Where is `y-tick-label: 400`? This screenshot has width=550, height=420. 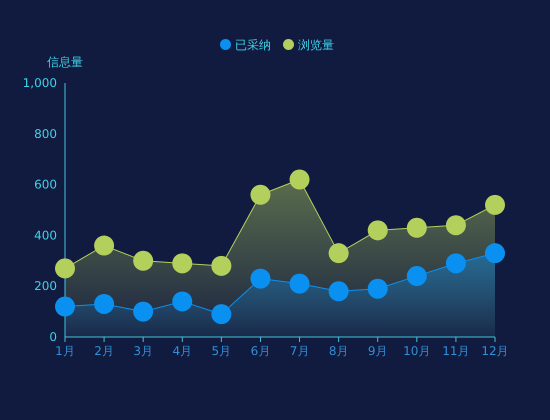
y-tick-label: 400 is located at coordinates (45, 235).